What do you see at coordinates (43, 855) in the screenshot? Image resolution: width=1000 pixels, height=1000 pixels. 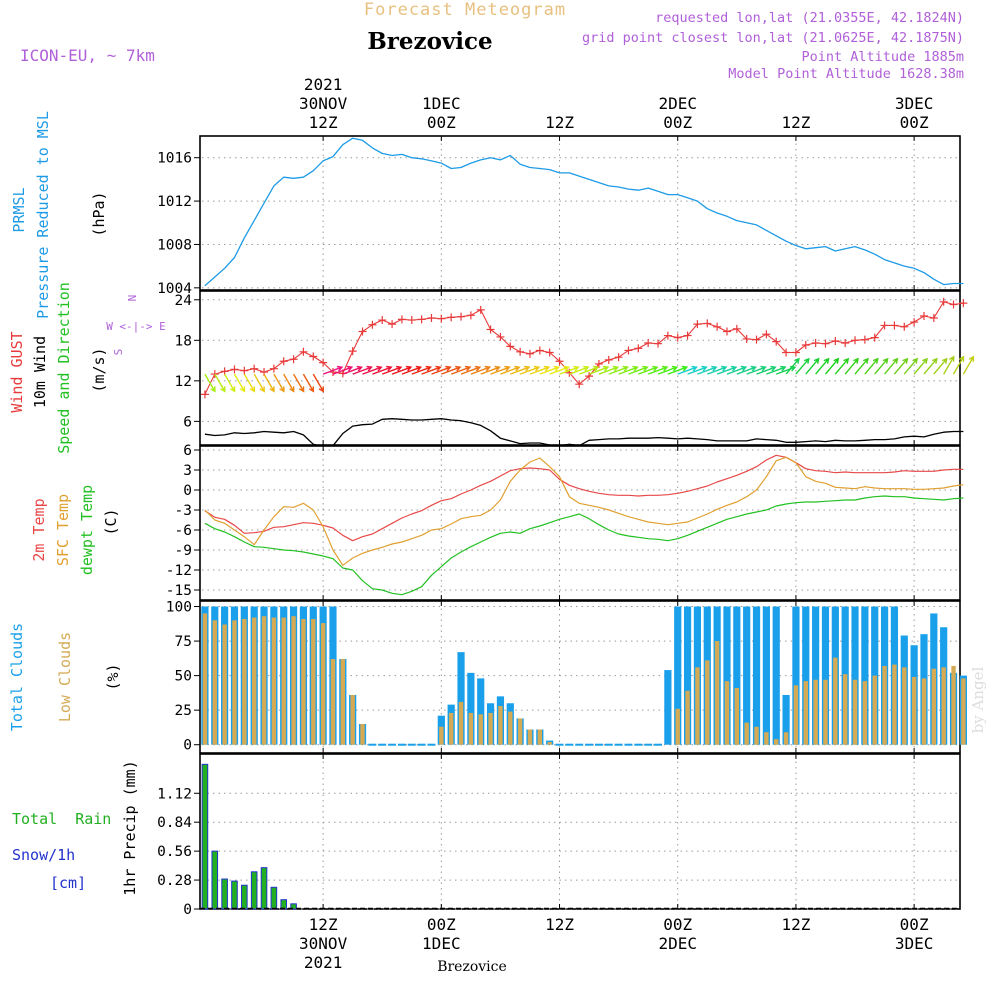 I see `snow-label: Snow/1h` at bounding box center [43, 855].